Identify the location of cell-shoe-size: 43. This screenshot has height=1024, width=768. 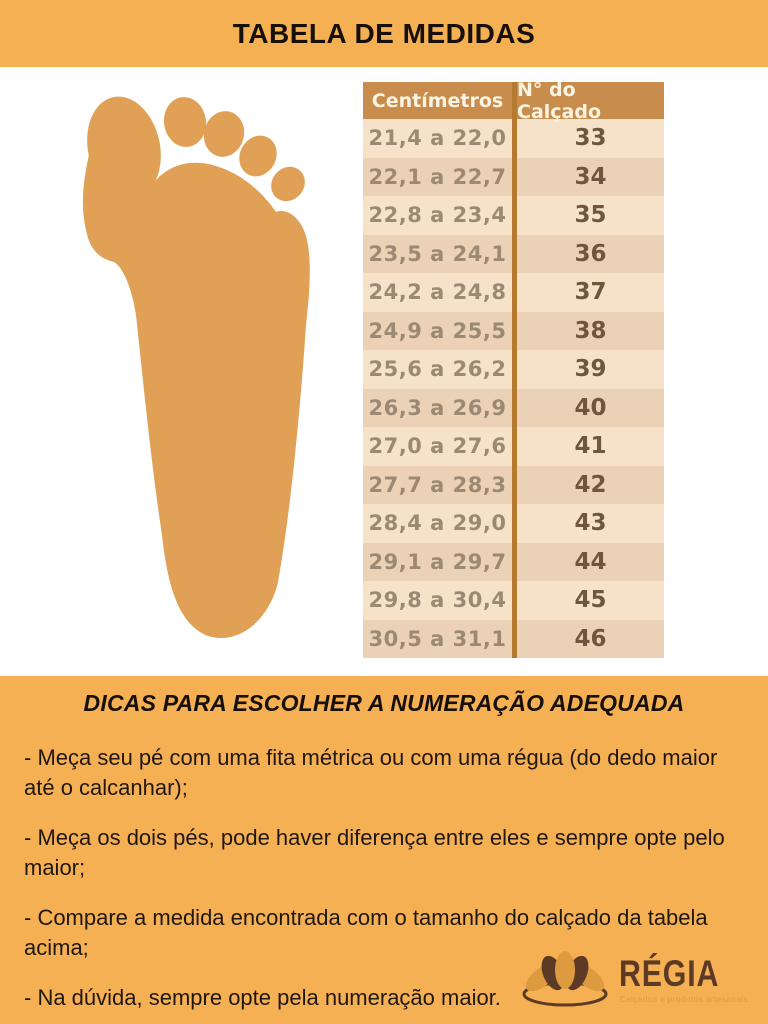
(590, 523).